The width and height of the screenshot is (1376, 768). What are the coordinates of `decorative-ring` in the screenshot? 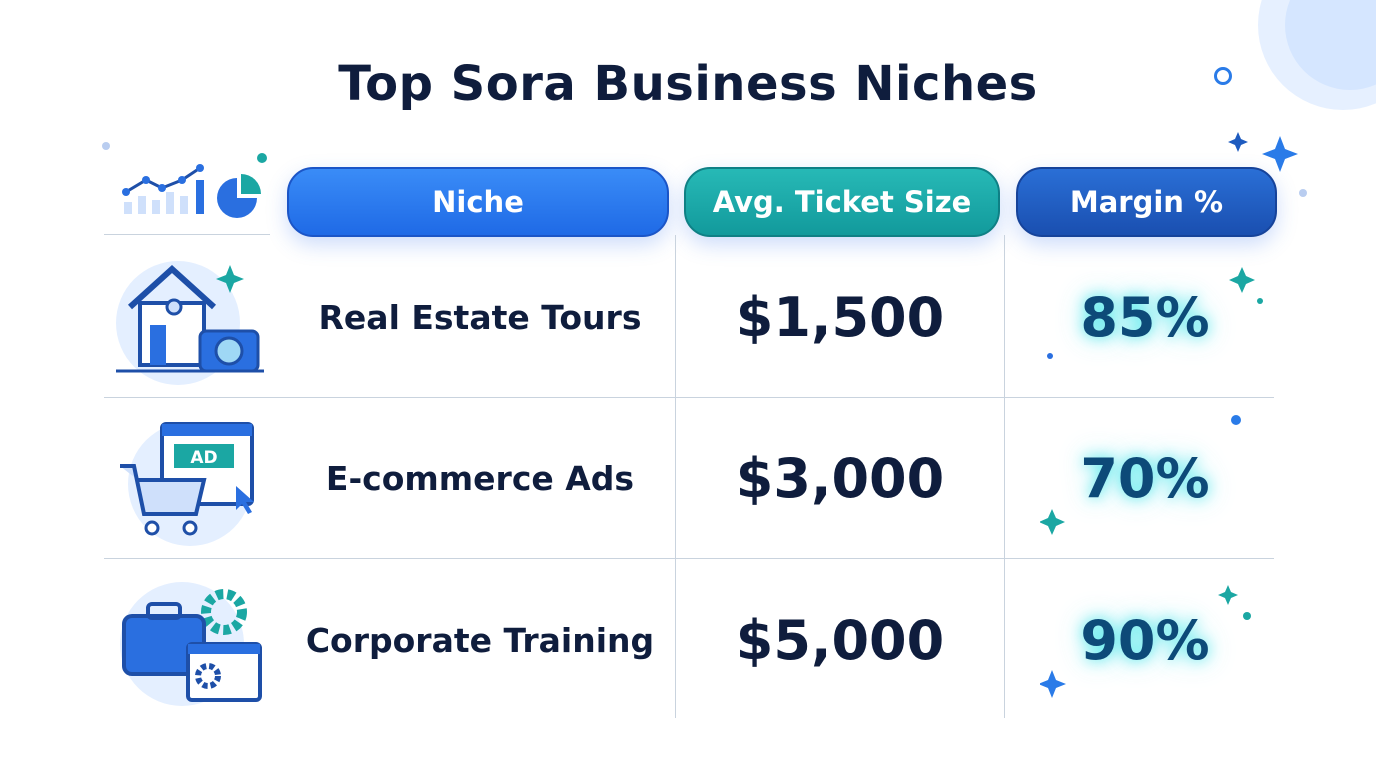 It's located at (1223, 76).